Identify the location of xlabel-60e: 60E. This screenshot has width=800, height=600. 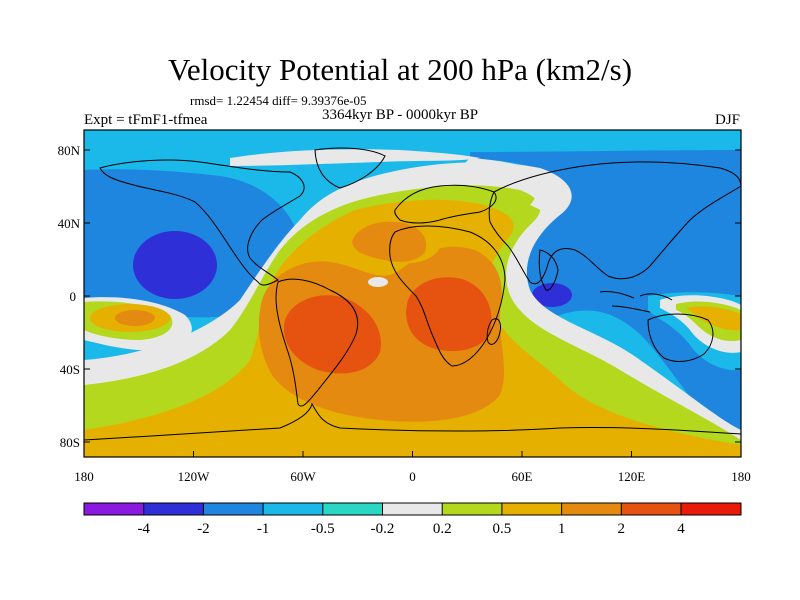
(522, 476).